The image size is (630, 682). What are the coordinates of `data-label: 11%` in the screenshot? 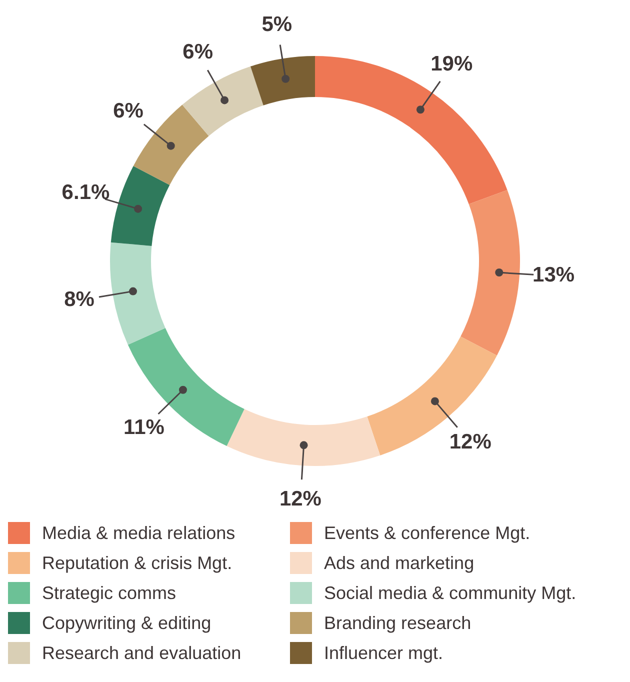 It's located at (144, 427).